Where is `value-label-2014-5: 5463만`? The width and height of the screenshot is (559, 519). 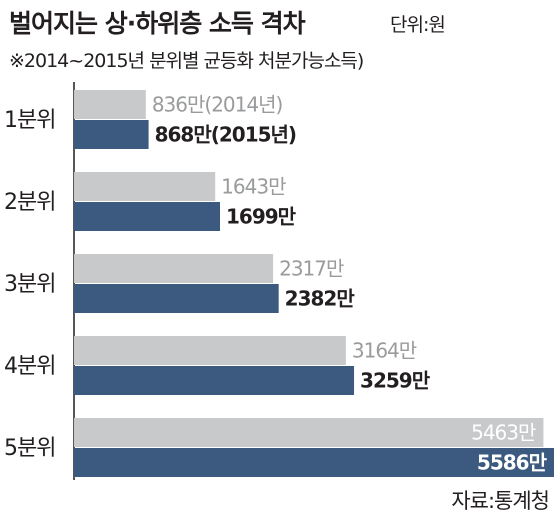 value-label-2014-5: 5463만 is located at coordinates (503, 433).